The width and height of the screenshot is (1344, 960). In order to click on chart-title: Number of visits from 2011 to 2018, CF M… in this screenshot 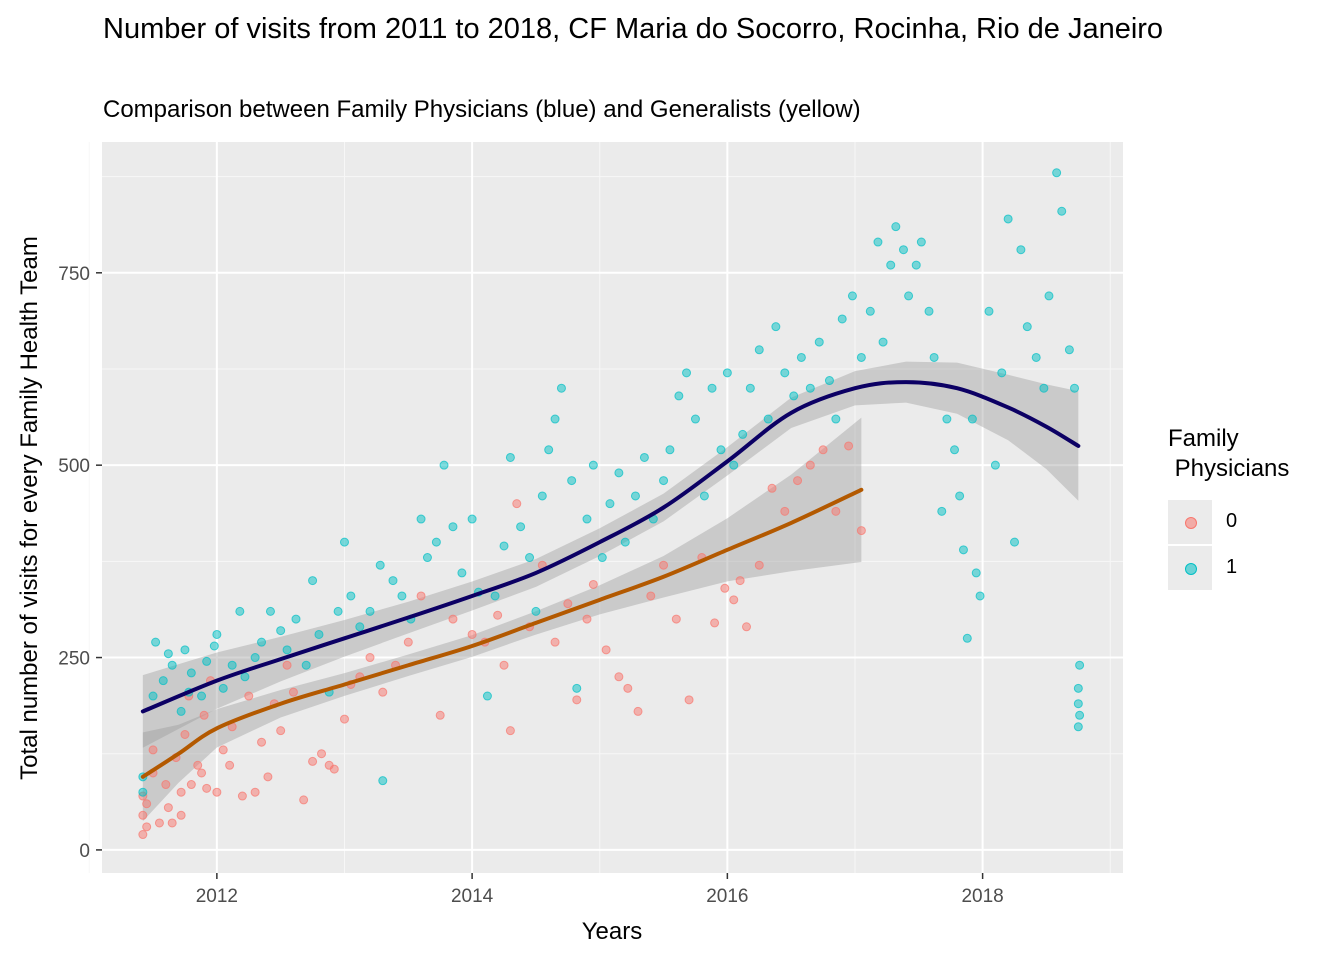, I will do `click(633, 29)`.